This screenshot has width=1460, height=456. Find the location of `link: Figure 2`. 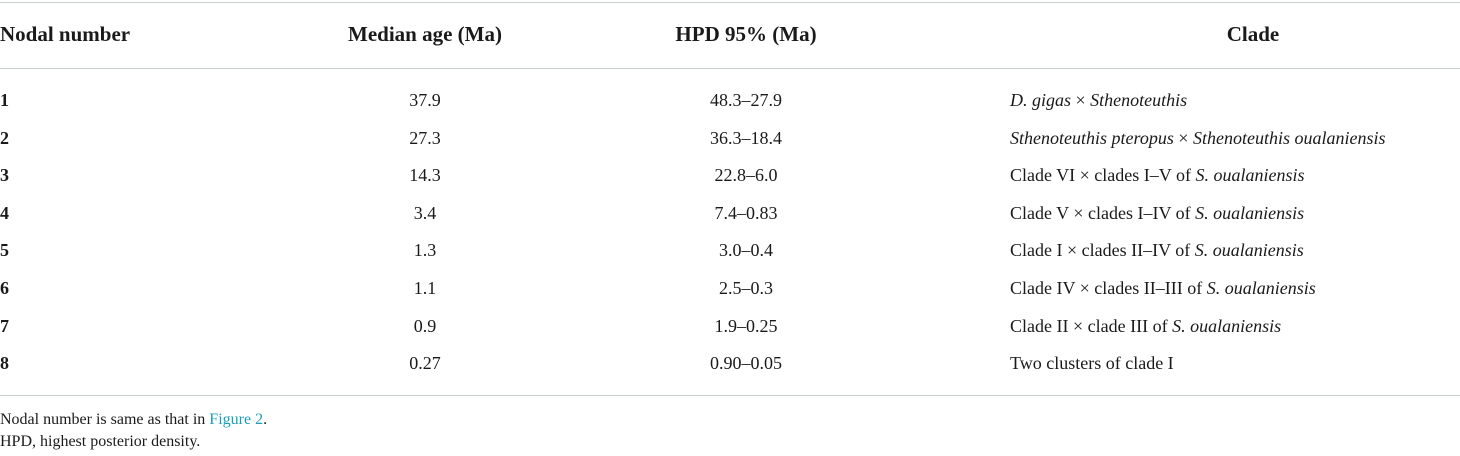

link: Figure 2 is located at coordinates (236, 419).